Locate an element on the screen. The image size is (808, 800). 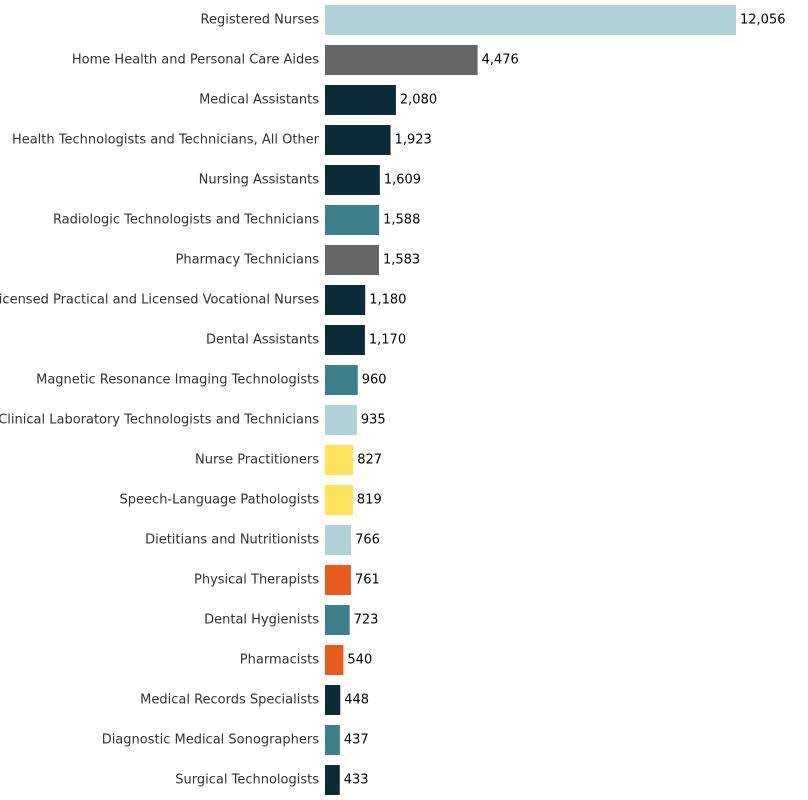
category-label: Surgical Technologists is located at coordinates (247, 780).